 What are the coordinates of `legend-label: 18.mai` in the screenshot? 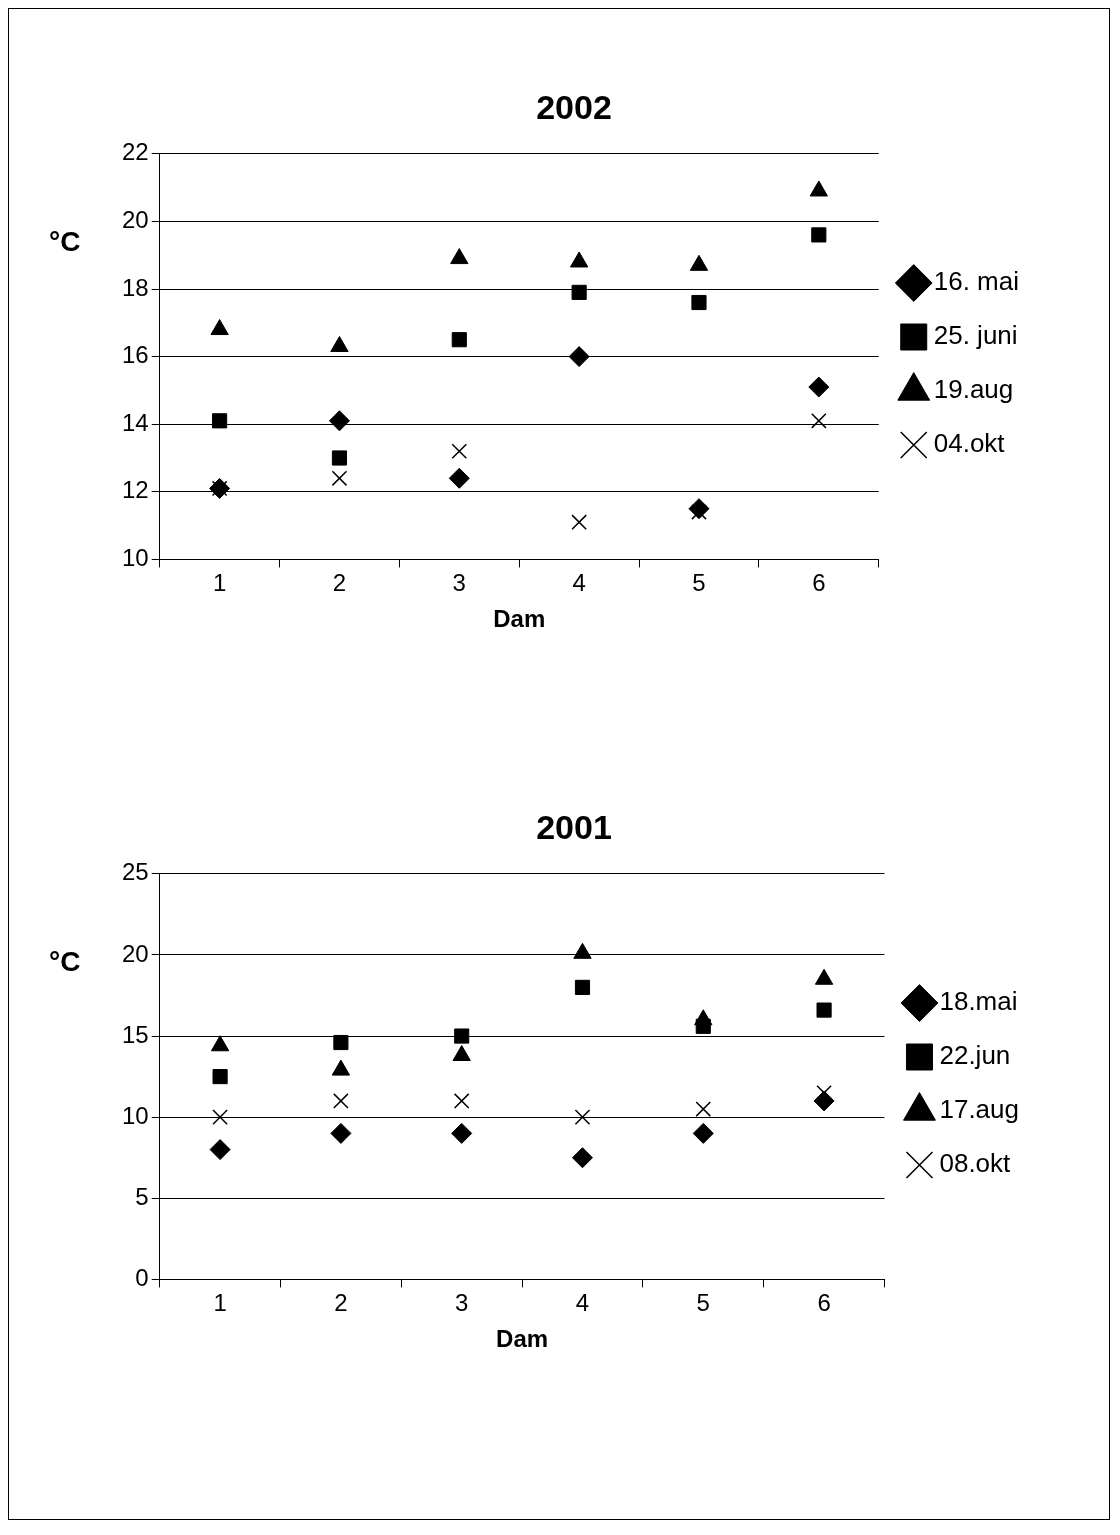 It's located at (978, 1001).